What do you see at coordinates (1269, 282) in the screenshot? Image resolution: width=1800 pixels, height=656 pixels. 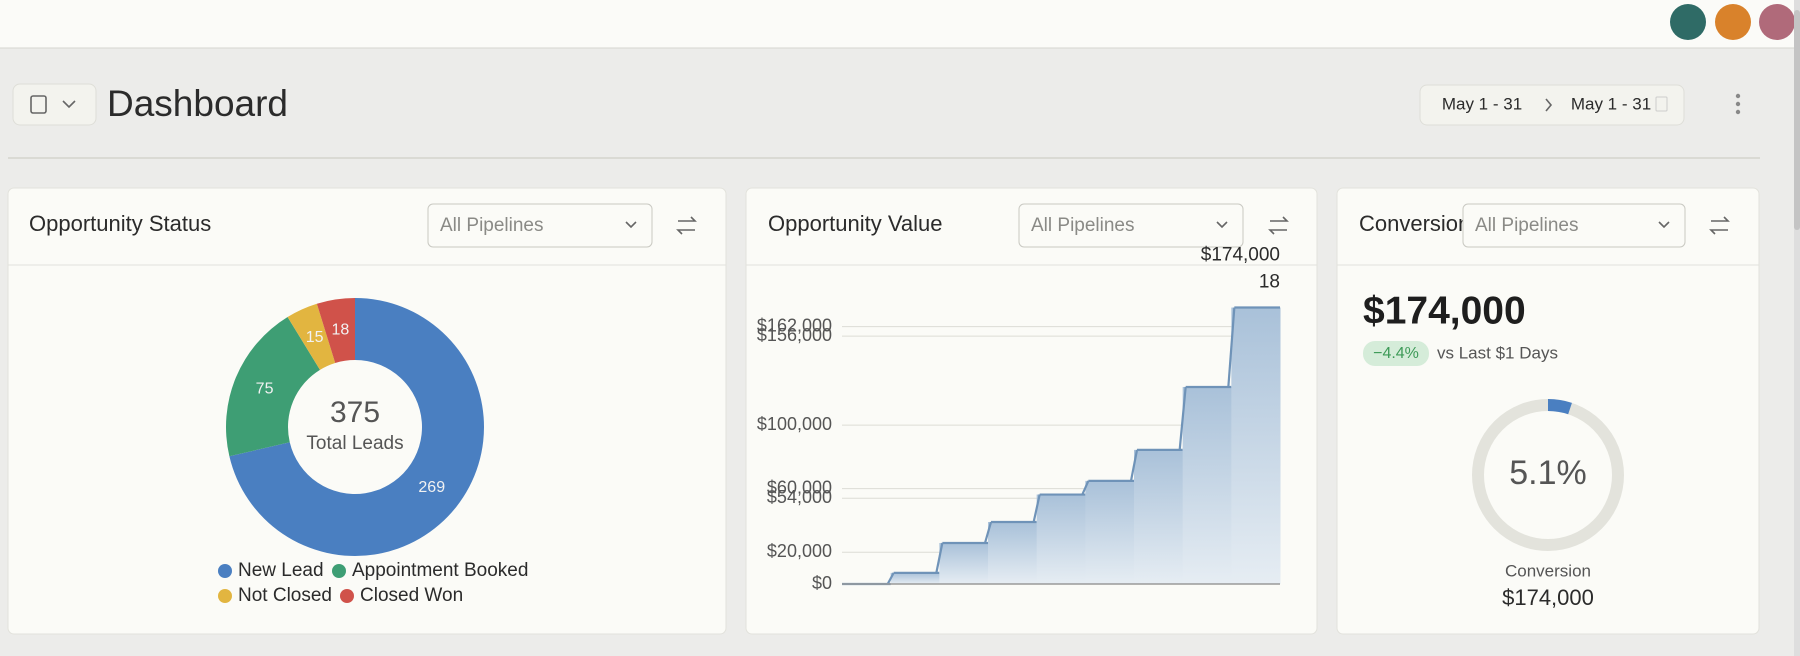 I see `end-count: 18` at bounding box center [1269, 282].